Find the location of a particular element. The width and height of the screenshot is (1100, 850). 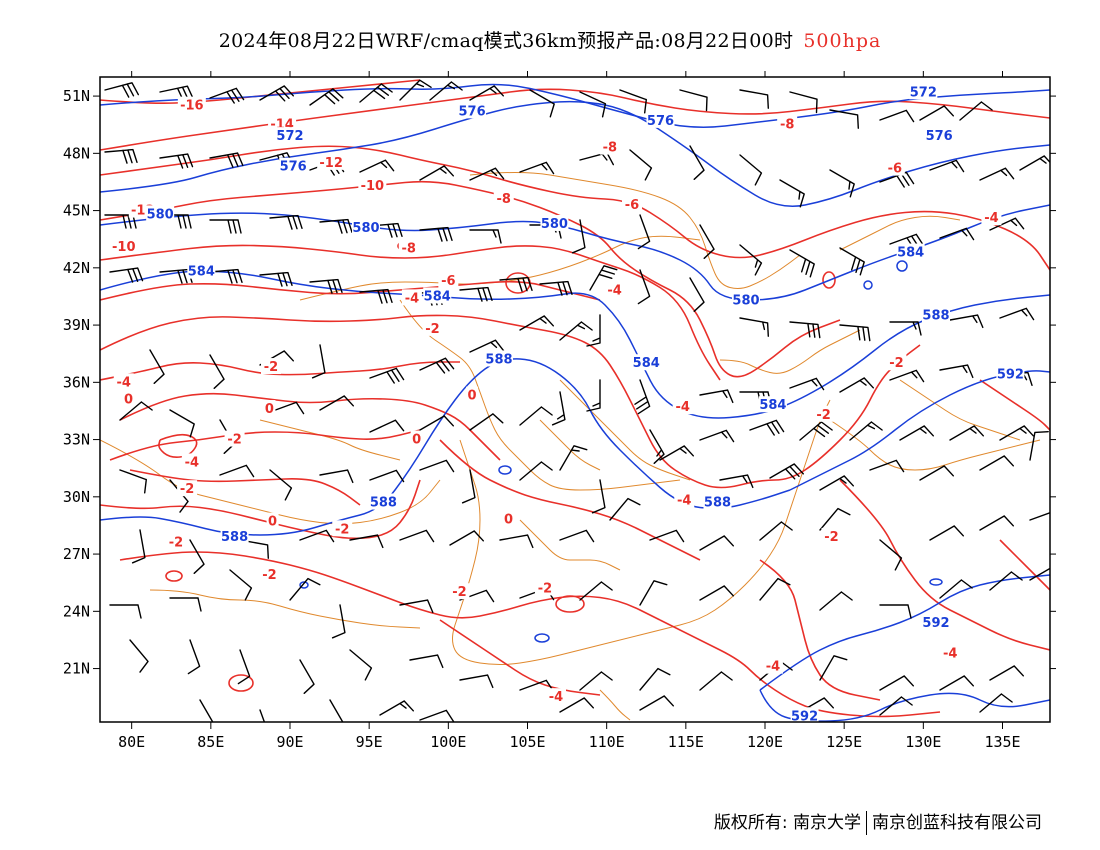

copyright-footer: 版权所有: 南京大学 南京创蓝科技有限公司 is located at coordinates (878, 821).